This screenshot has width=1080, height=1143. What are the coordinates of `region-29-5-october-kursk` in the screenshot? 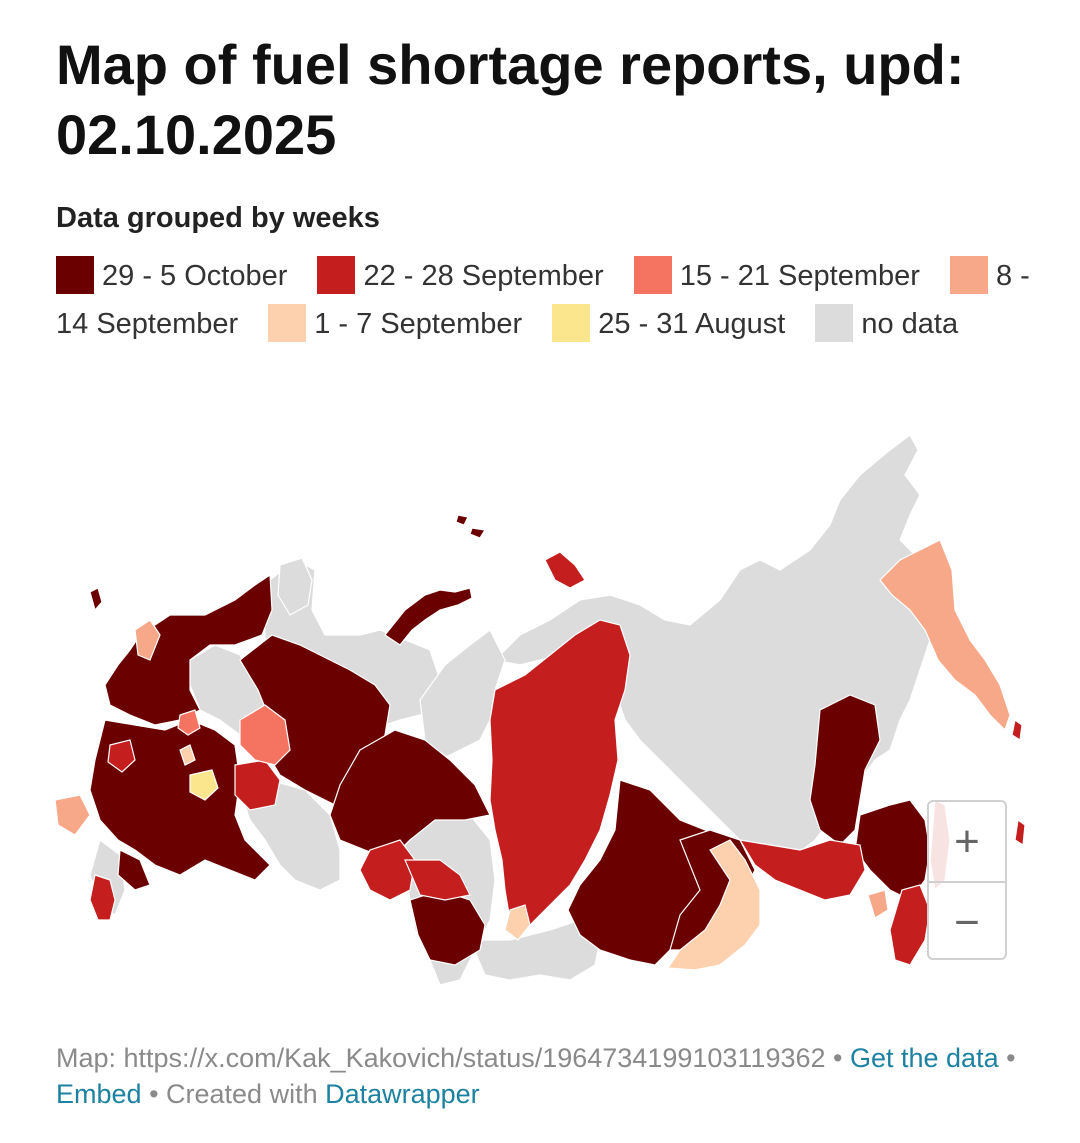 It's located at (134, 870).